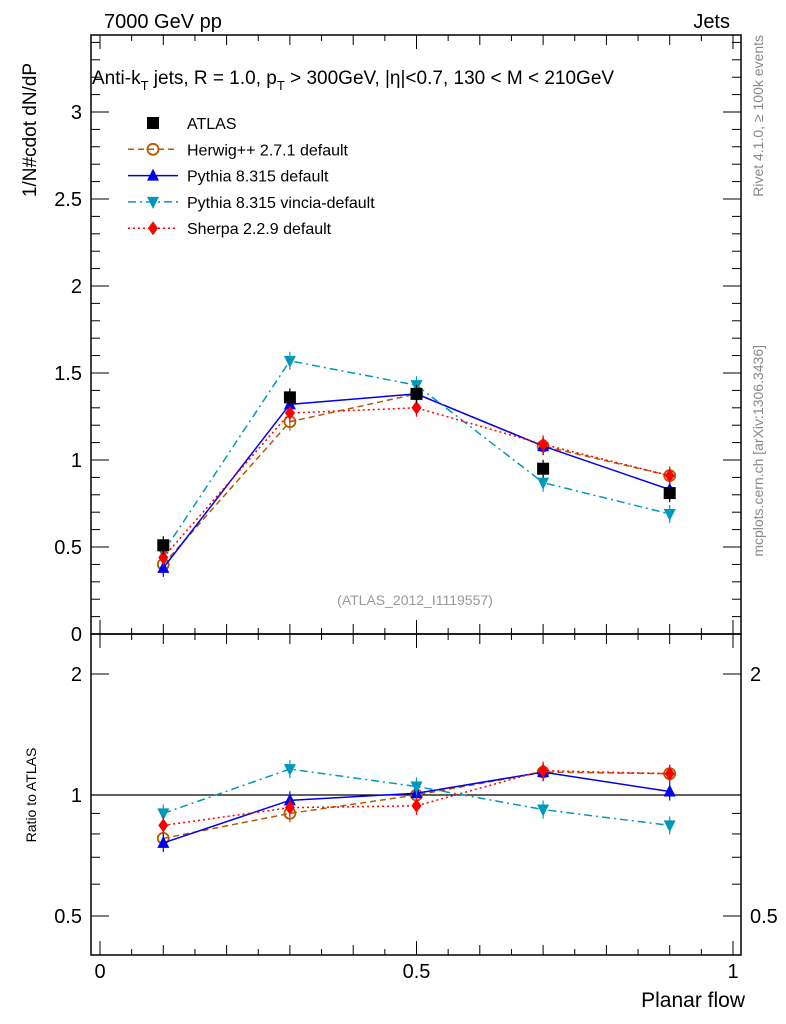 The height and width of the screenshot is (1024, 786). What do you see at coordinates (163, 566) in the screenshot?
I see `main-series-2-point` at bounding box center [163, 566].